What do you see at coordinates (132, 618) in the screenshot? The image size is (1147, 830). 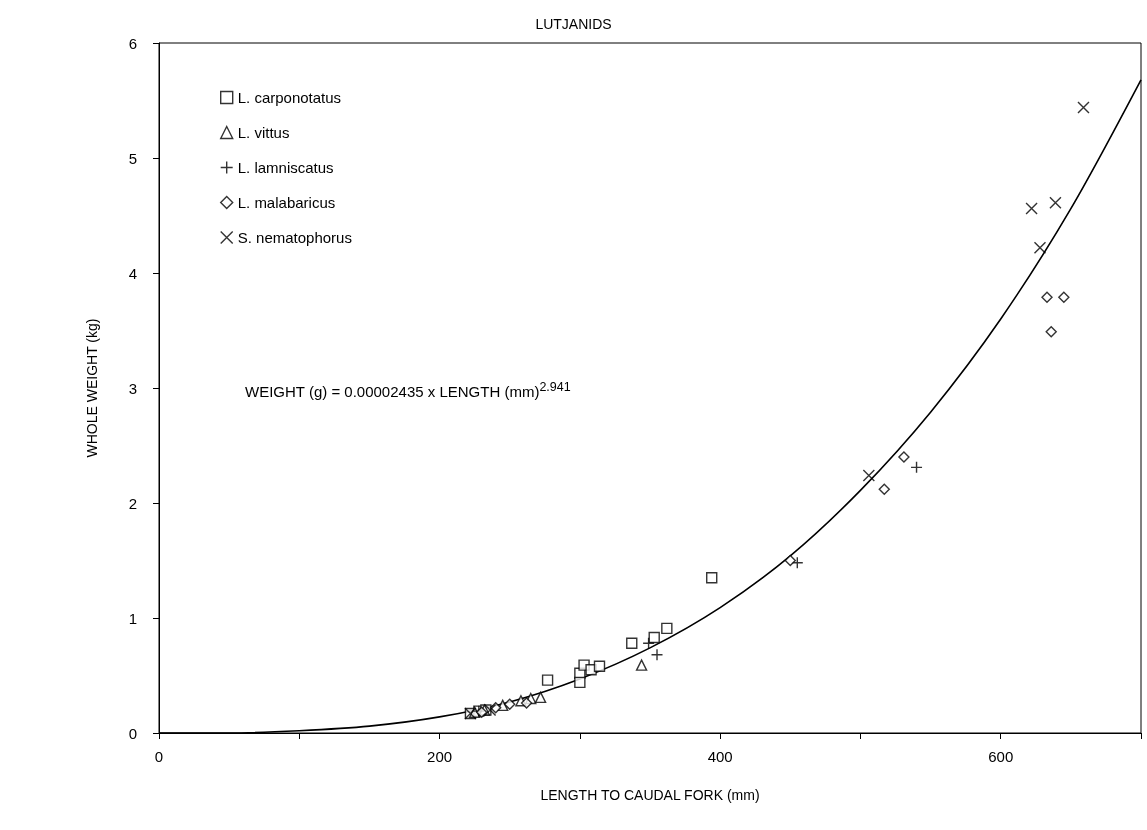 I see `y-tick-label: 1` at bounding box center [132, 618].